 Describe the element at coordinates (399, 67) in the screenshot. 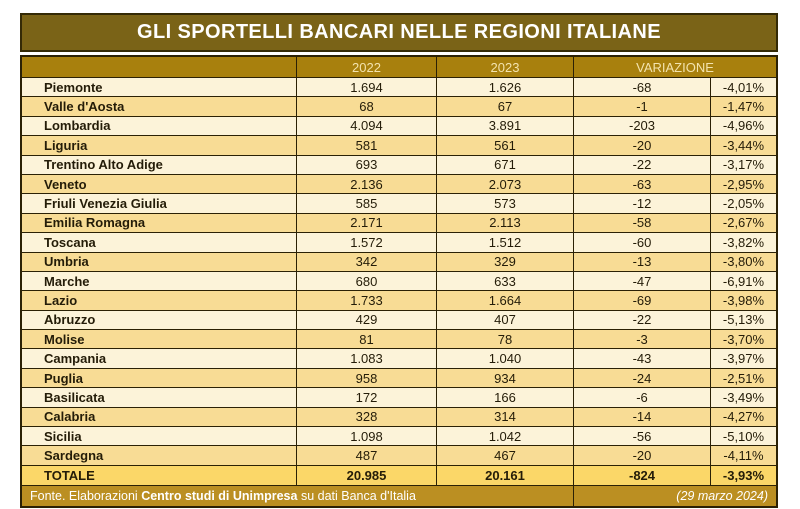

I see `column-header-row: 2022 2023 VARIAZIONE` at that location.